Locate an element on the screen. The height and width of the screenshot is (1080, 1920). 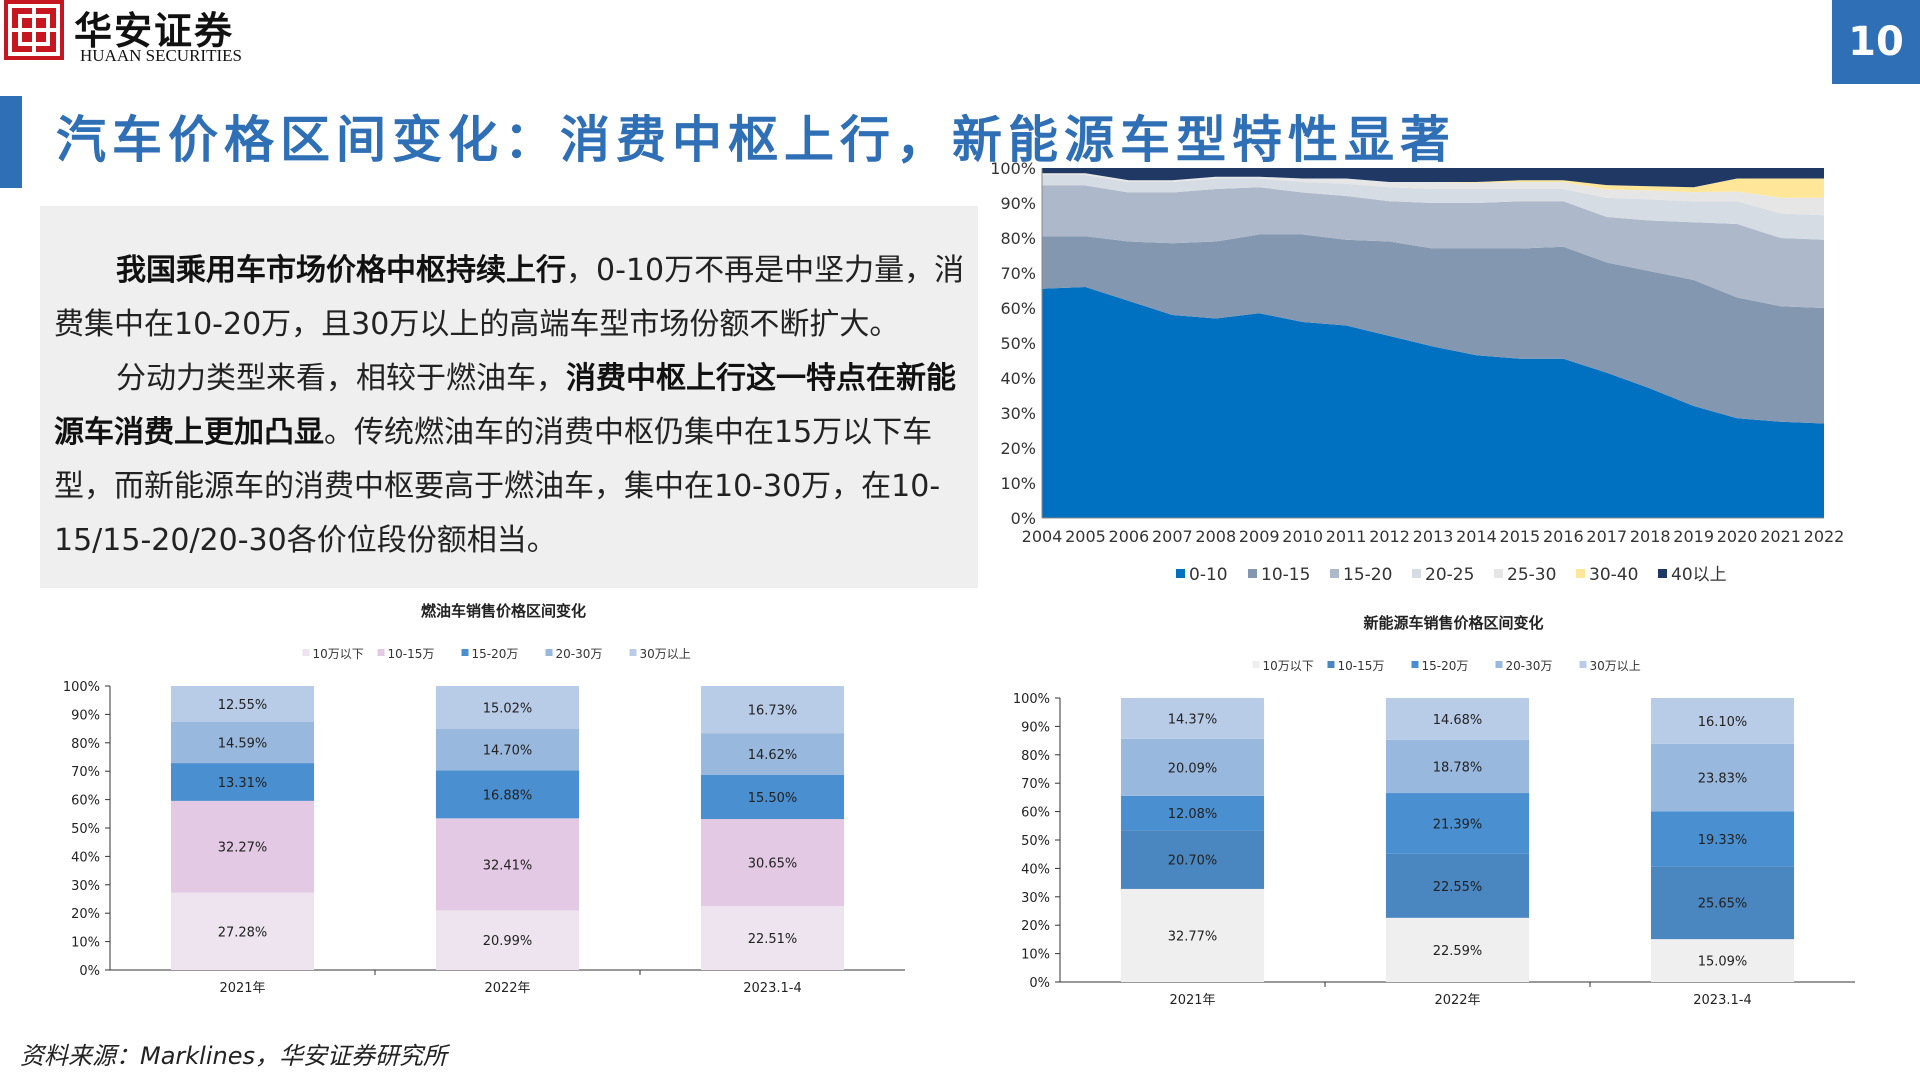
x-tick-label: 2005 is located at coordinates (1085, 536).